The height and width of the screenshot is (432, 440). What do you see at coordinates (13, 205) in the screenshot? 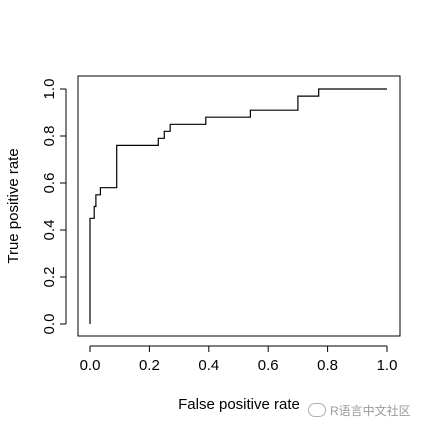
I see `y-axis-title: True positive rate` at bounding box center [13, 205].